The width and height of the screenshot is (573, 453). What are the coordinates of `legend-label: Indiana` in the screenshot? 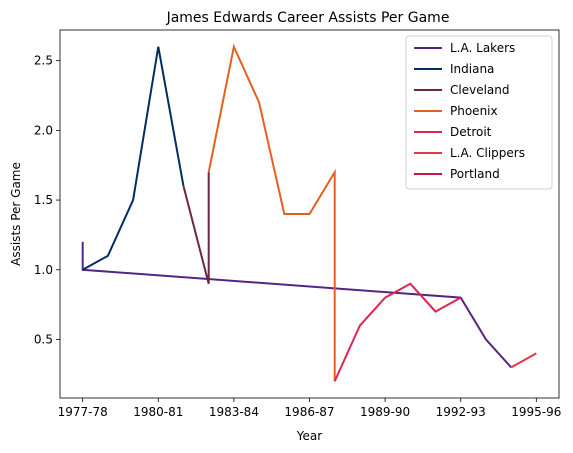 It's located at (472, 69).